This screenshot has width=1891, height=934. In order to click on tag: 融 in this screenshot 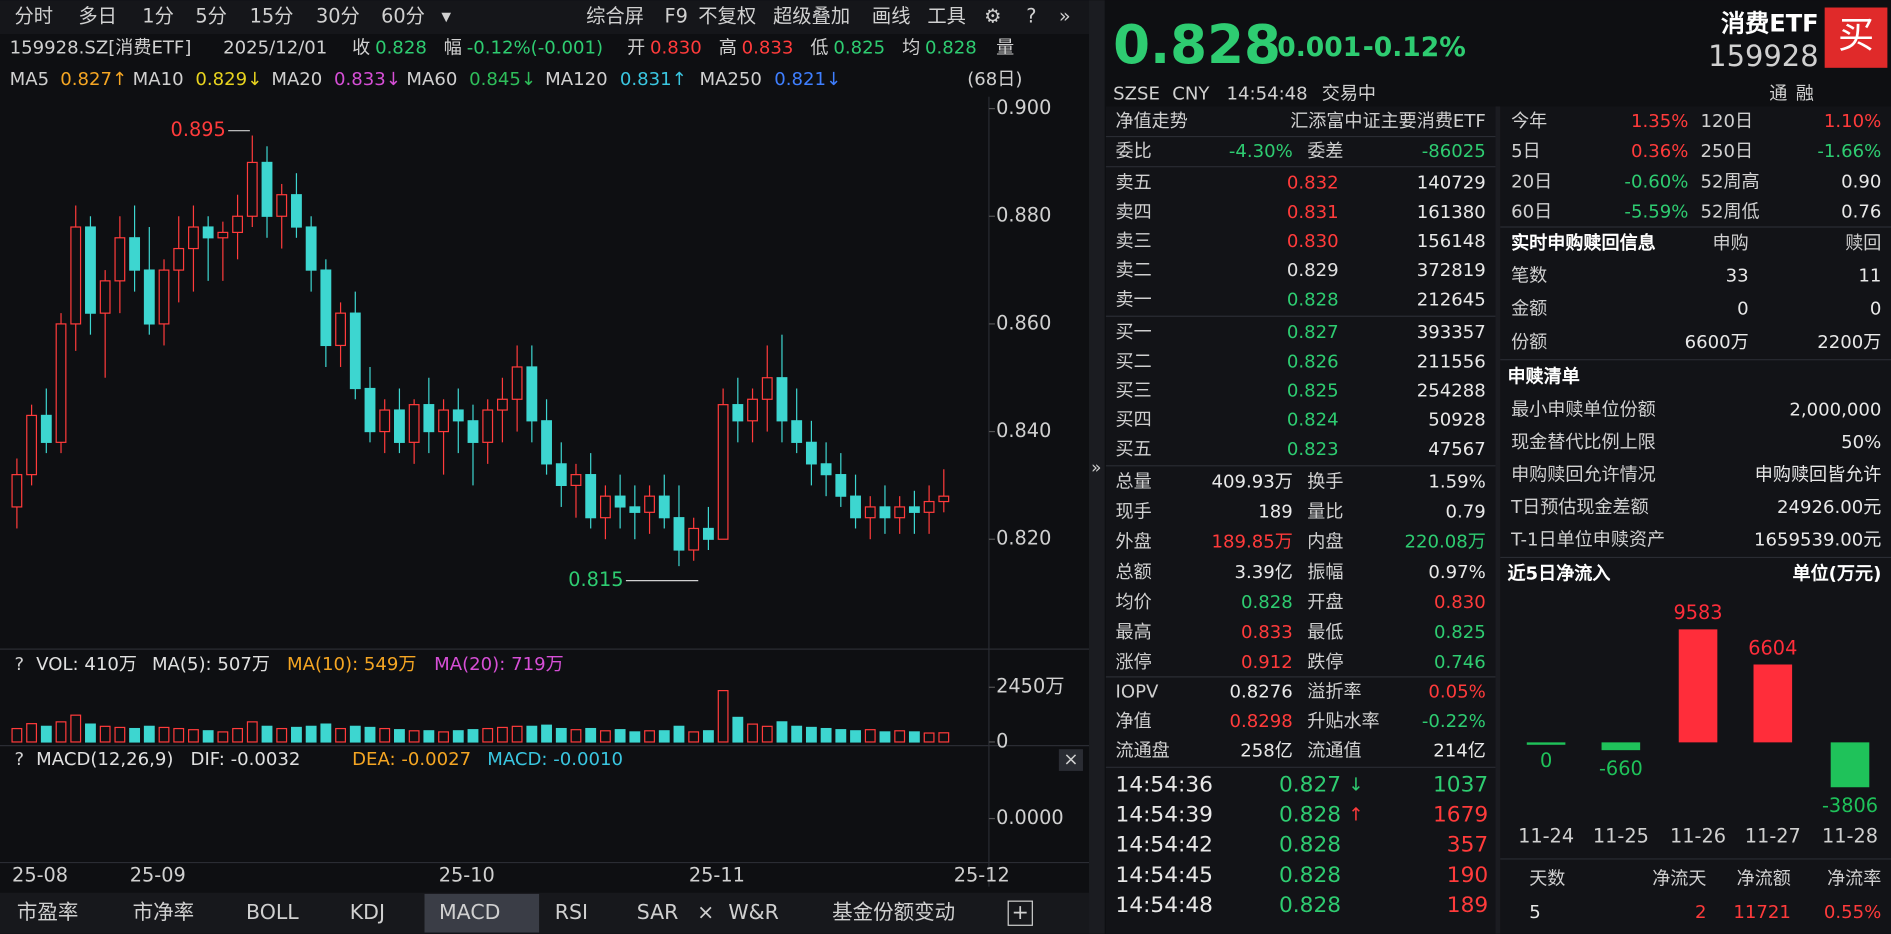, I will do `click(1805, 93)`.